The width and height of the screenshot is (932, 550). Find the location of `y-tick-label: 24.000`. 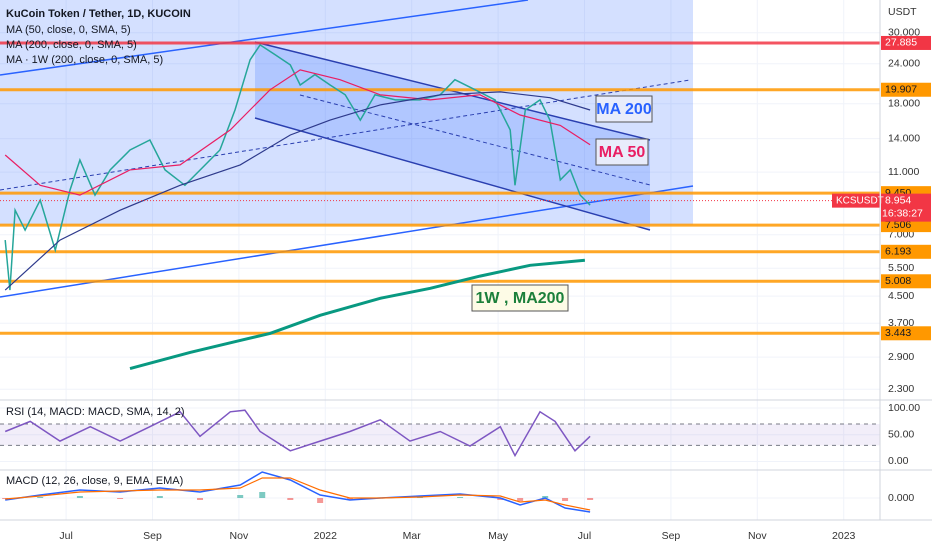

y-tick-label: 24.000 is located at coordinates (904, 64).